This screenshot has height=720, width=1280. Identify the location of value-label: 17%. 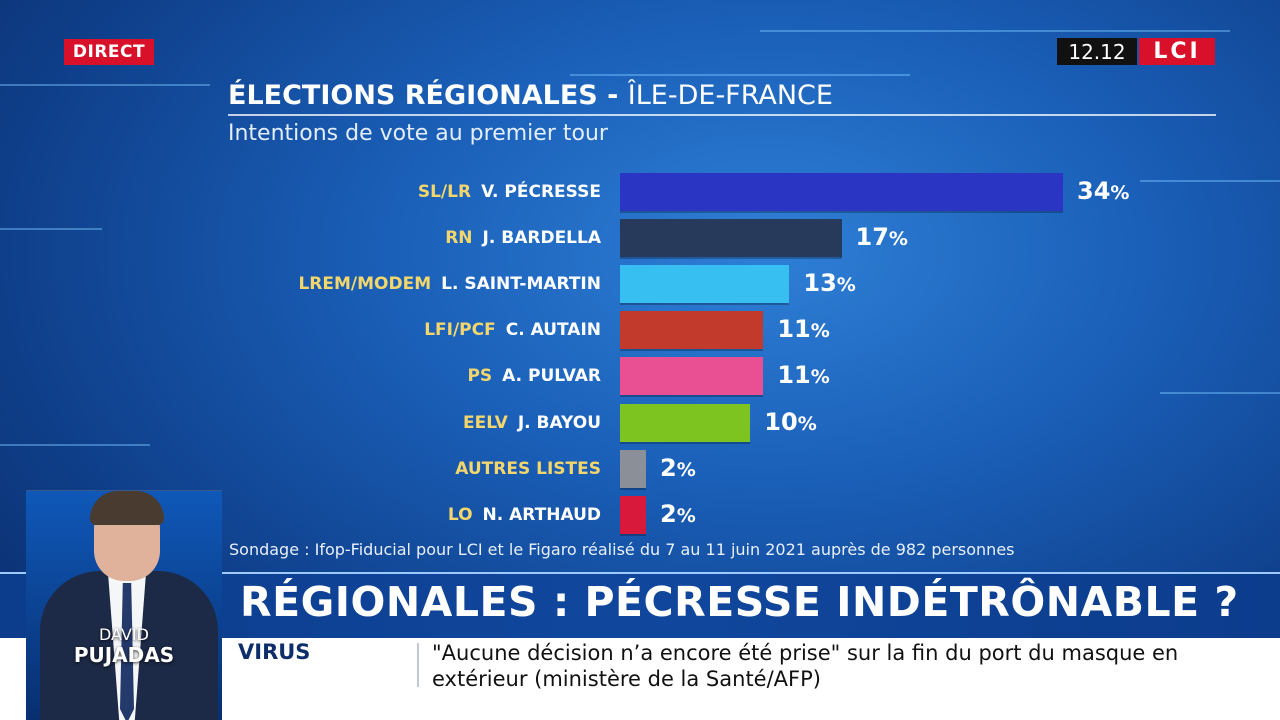
(882, 237).